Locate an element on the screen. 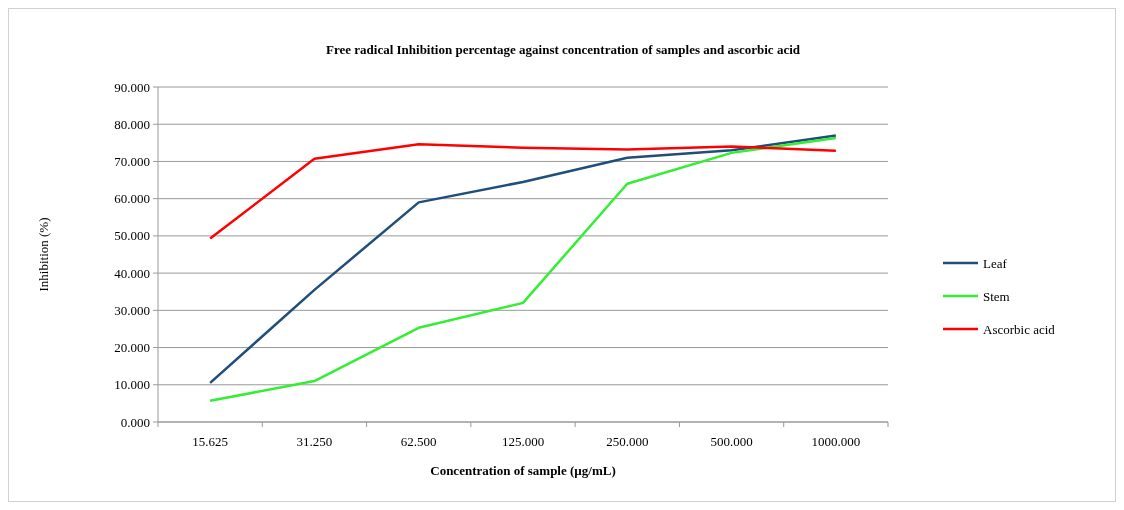 Image resolution: width=1124 pixels, height=510 pixels. y-tick-label: 30.000 is located at coordinates (132, 310).